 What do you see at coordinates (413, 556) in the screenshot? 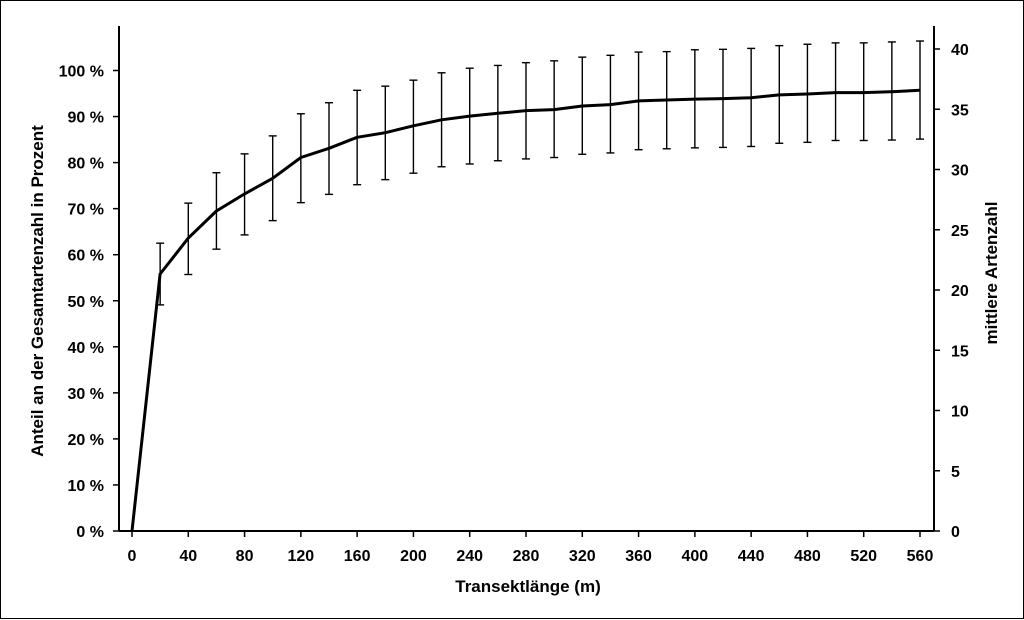
I see `x-tick-label: 200` at bounding box center [413, 556].